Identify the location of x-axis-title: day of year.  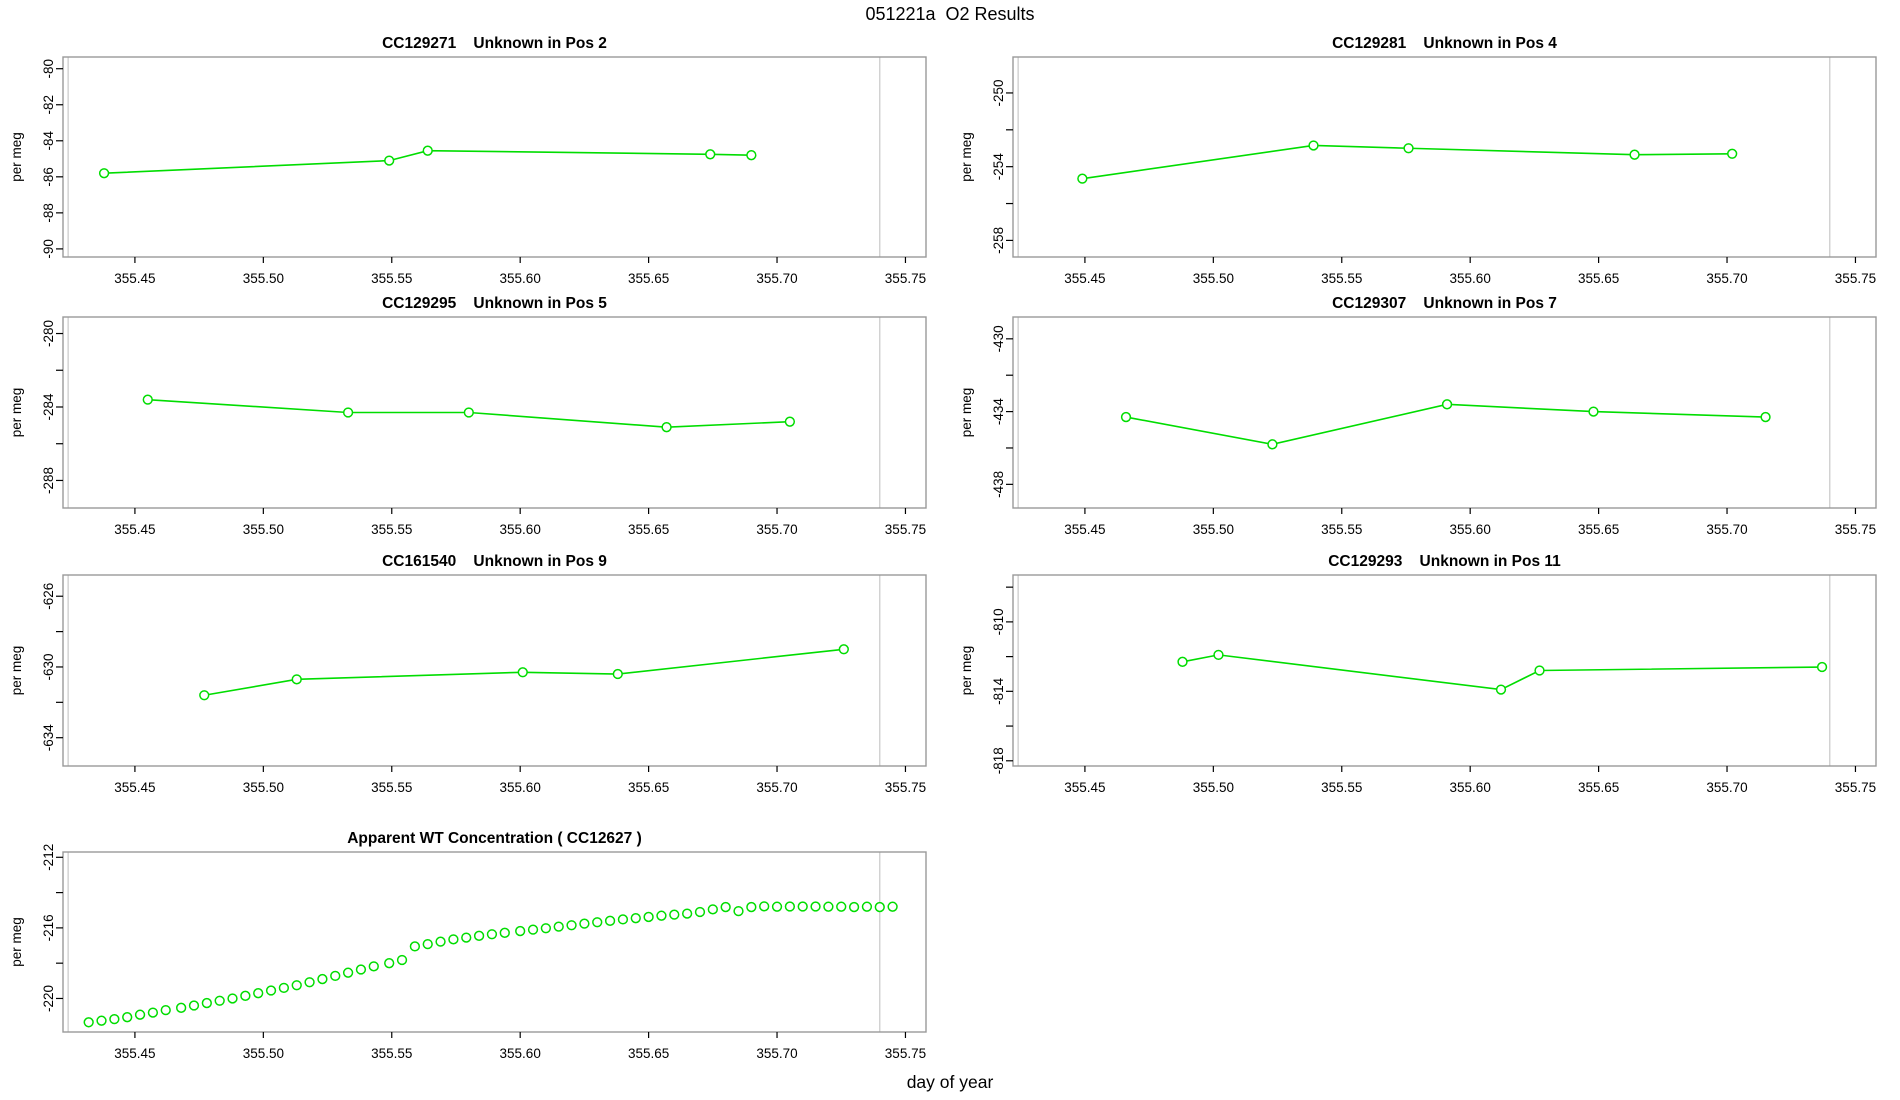
(950, 1082).